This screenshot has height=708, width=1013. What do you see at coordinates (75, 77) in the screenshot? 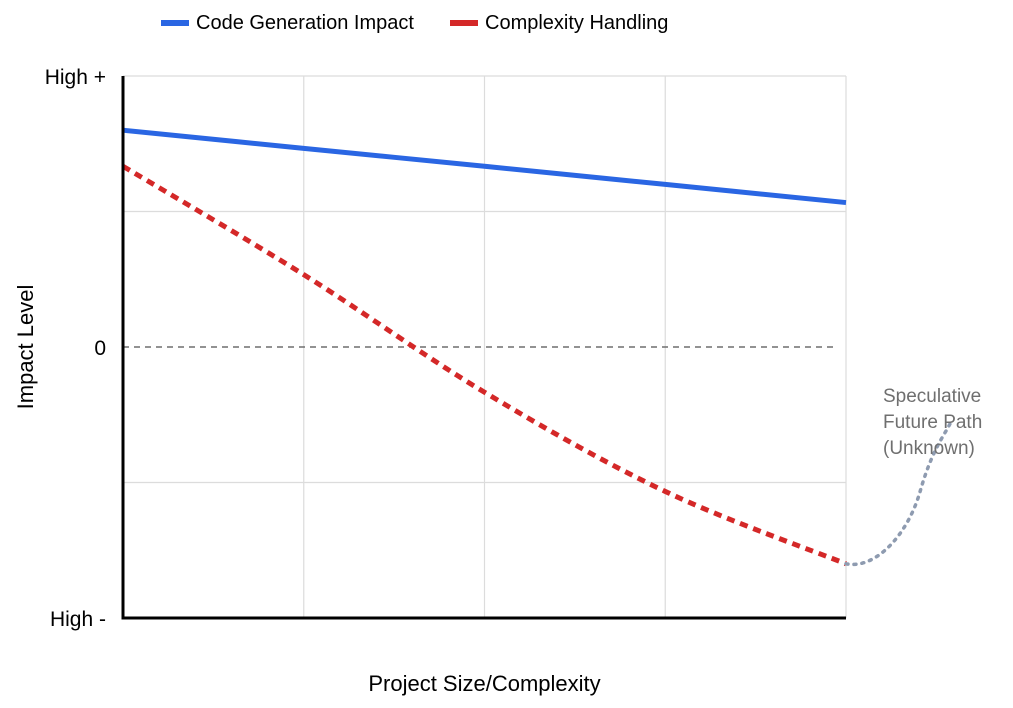
I see `y-tick-label: High +` at bounding box center [75, 77].